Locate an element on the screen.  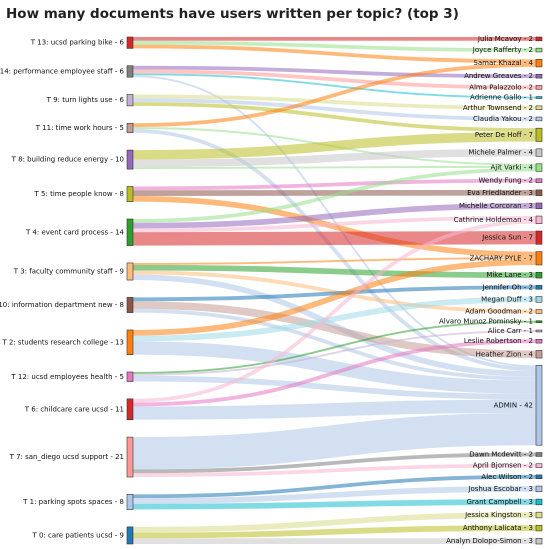
link-t-8-to-peter-de-hoff is located at coordinates (334, 145).